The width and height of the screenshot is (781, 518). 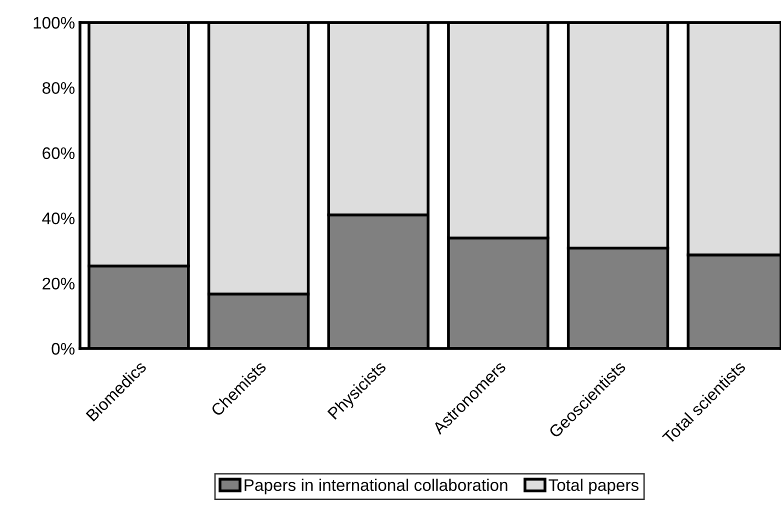 What do you see at coordinates (593, 486) in the screenshot?
I see `legend-label: Total papers` at bounding box center [593, 486].